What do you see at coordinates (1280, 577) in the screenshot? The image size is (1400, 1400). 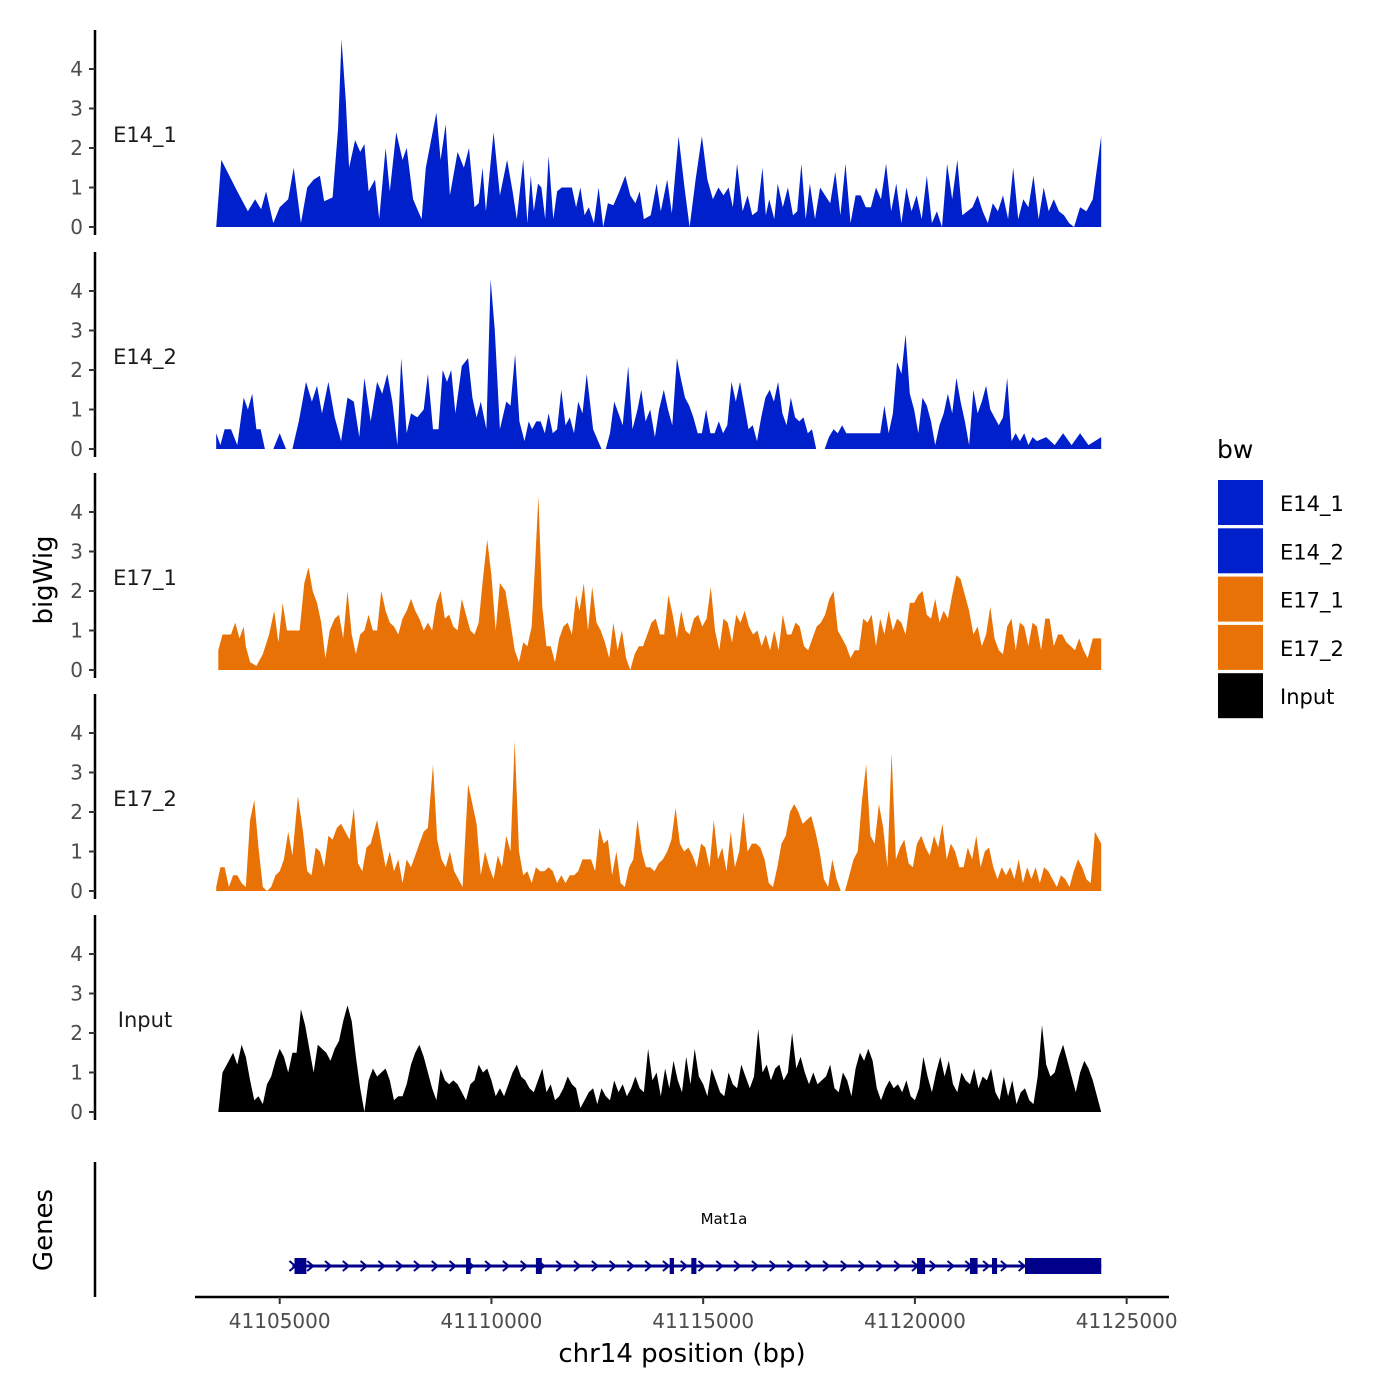 I see `legend: bw E14_1 E14_2 E17_1 E17_2 Input` at bounding box center [1280, 577].